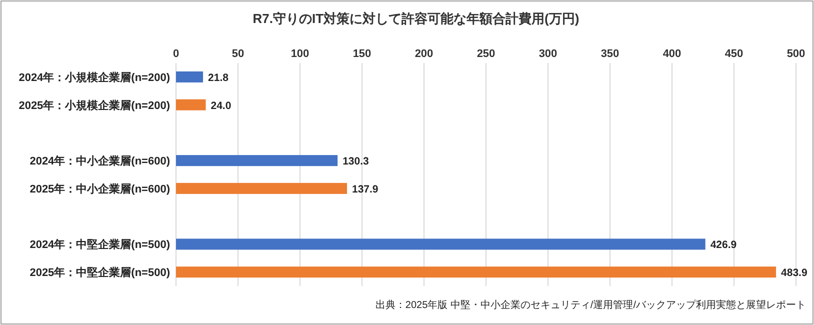  Describe the element at coordinates (176, 54) in the screenshot. I see `xtick: 0` at that location.